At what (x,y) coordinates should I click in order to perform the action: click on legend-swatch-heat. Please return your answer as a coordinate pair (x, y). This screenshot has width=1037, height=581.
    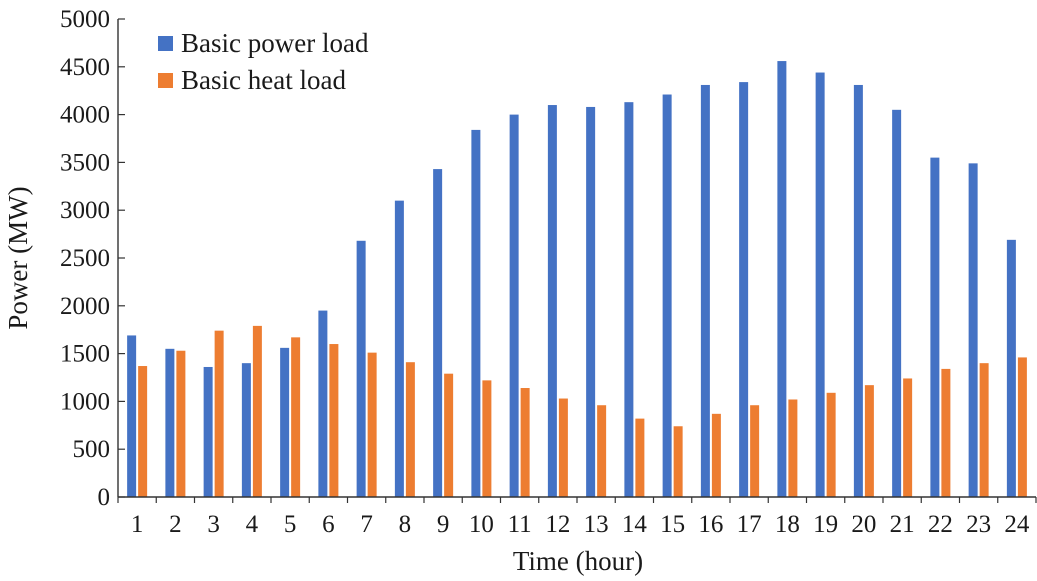
    Looking at the image, I should click on (165, 80).